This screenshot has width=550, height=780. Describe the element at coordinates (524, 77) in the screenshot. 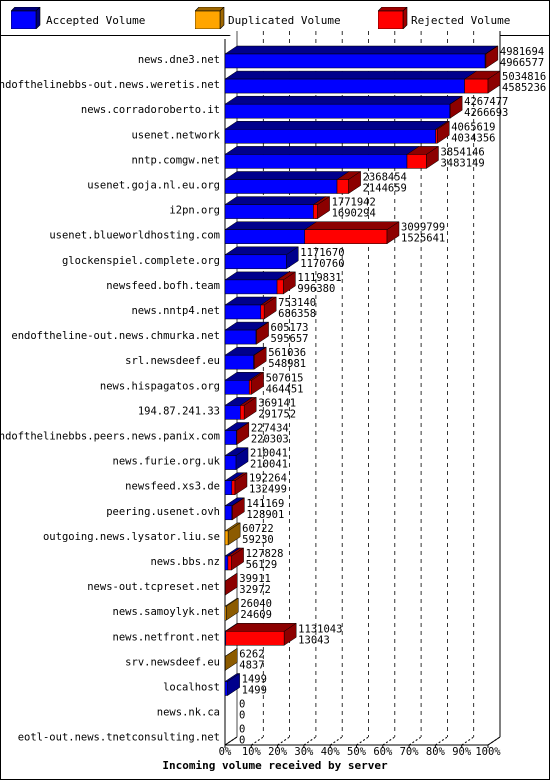

I see `value-label-top: 5034816` at that location.